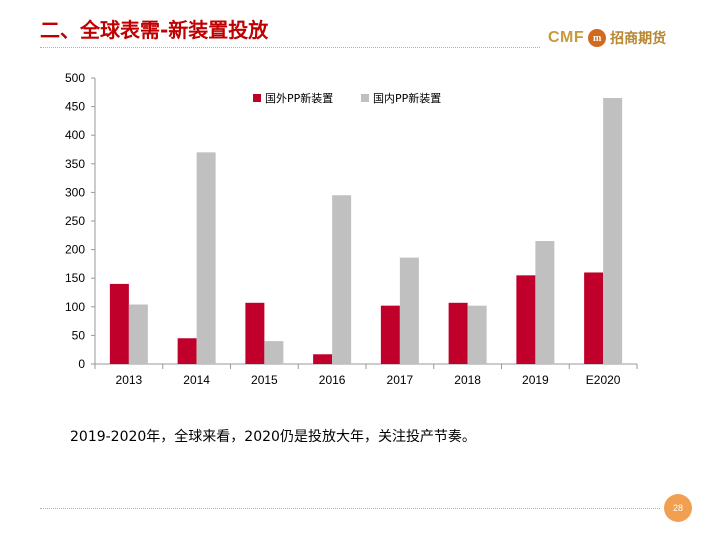 The width and height of the screenshot is (720, 540). I want to click on footer-divider, so click(350, 508).